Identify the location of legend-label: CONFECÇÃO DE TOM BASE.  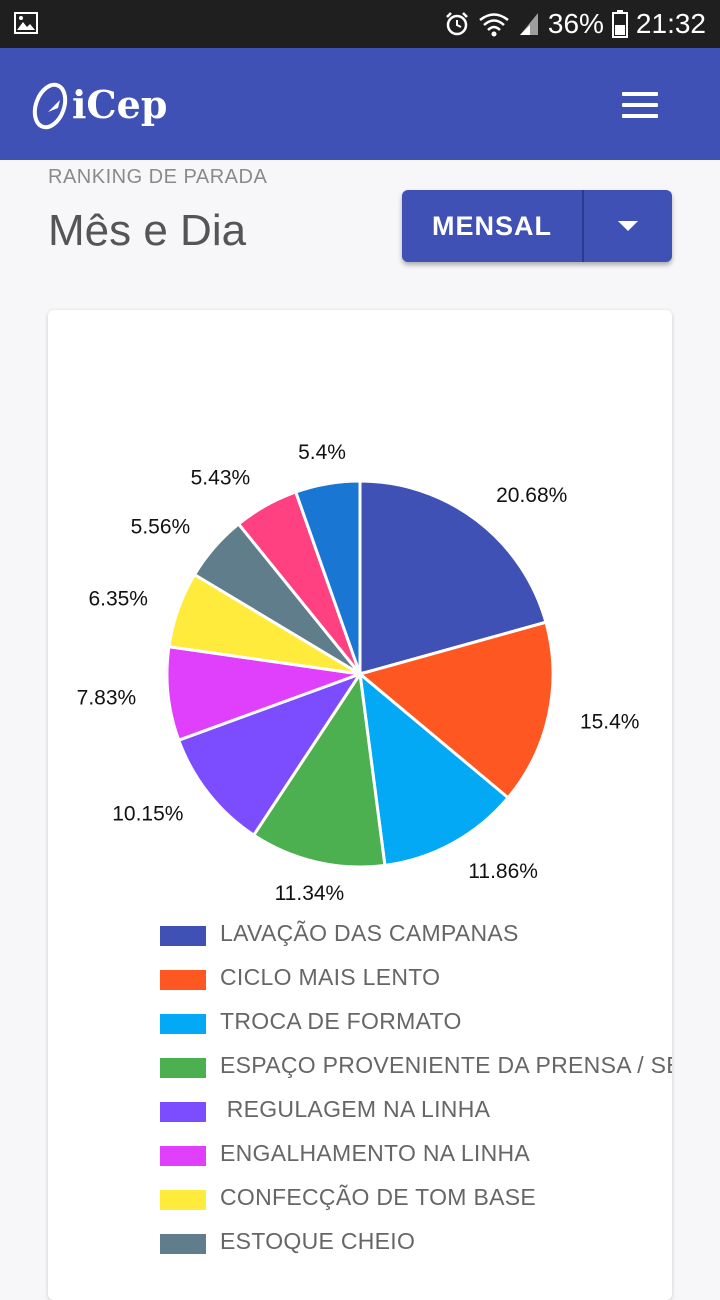
(378, 1197).